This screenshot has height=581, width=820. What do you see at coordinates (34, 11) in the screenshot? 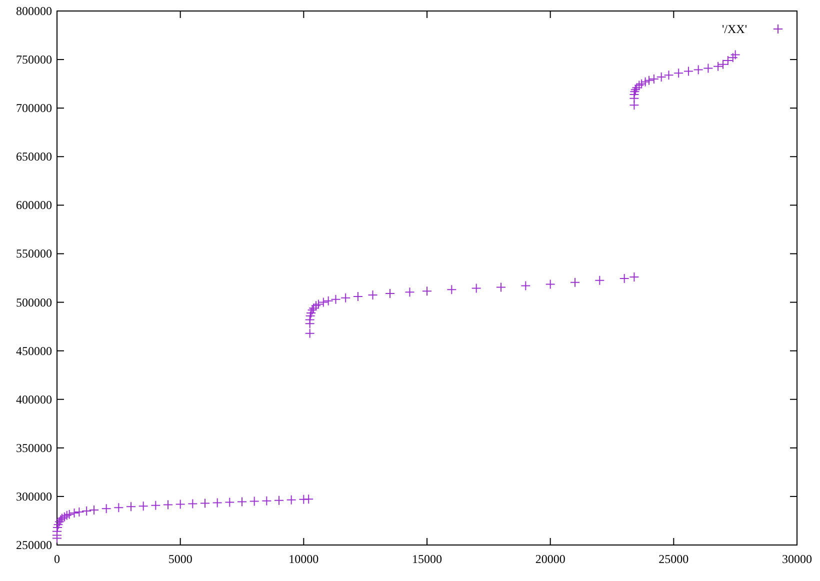
I see `y-tick-label: 800000` at bounding box center [34, 11].